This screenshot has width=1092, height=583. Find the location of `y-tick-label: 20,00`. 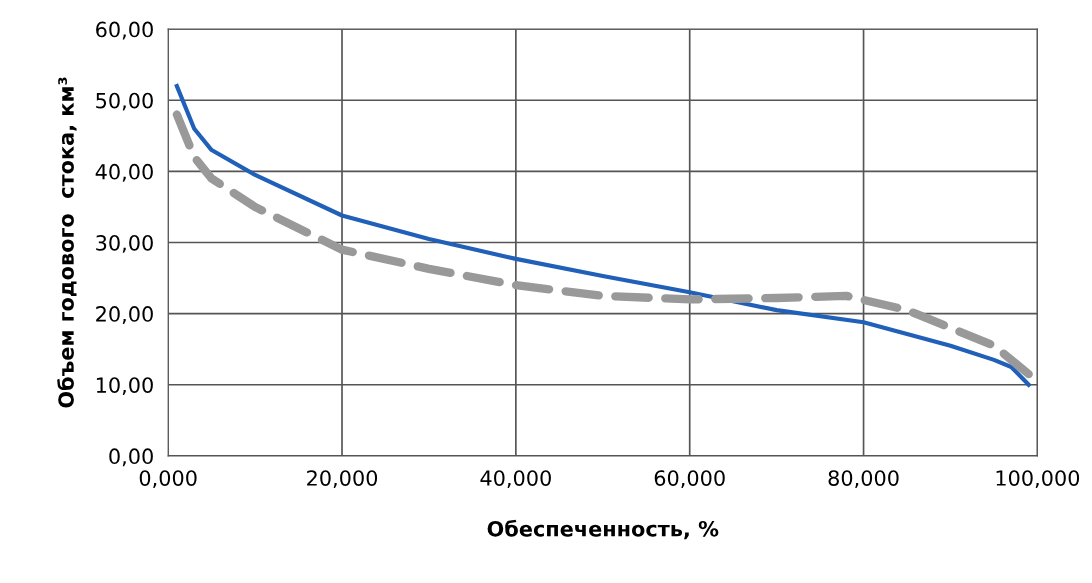

y-tick-label: 20,00 is located at coordinates (124, 315).